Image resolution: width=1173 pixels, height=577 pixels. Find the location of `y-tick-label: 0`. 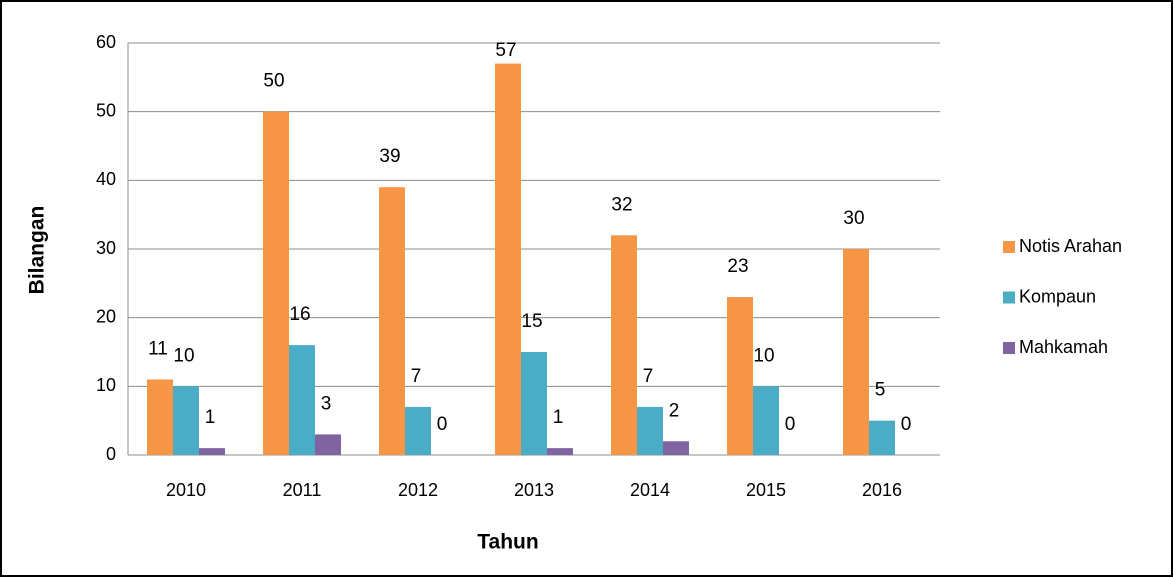

y-tick-label: 0 is located at coordinates (111, 454).